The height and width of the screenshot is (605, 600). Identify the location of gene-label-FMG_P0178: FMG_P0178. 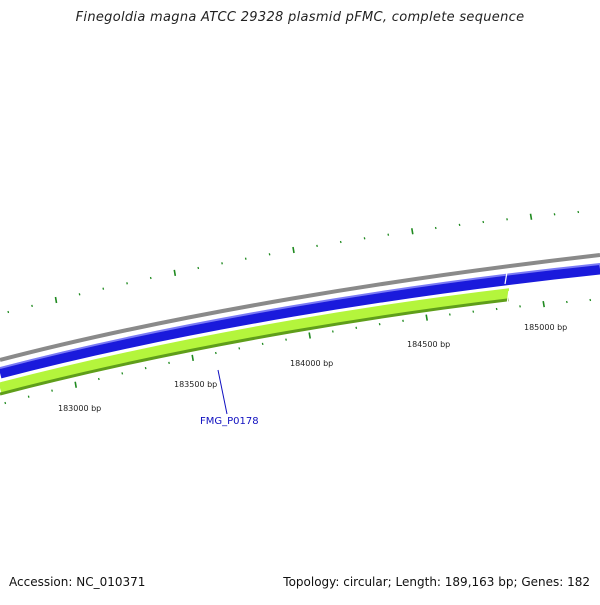
(229, 421).